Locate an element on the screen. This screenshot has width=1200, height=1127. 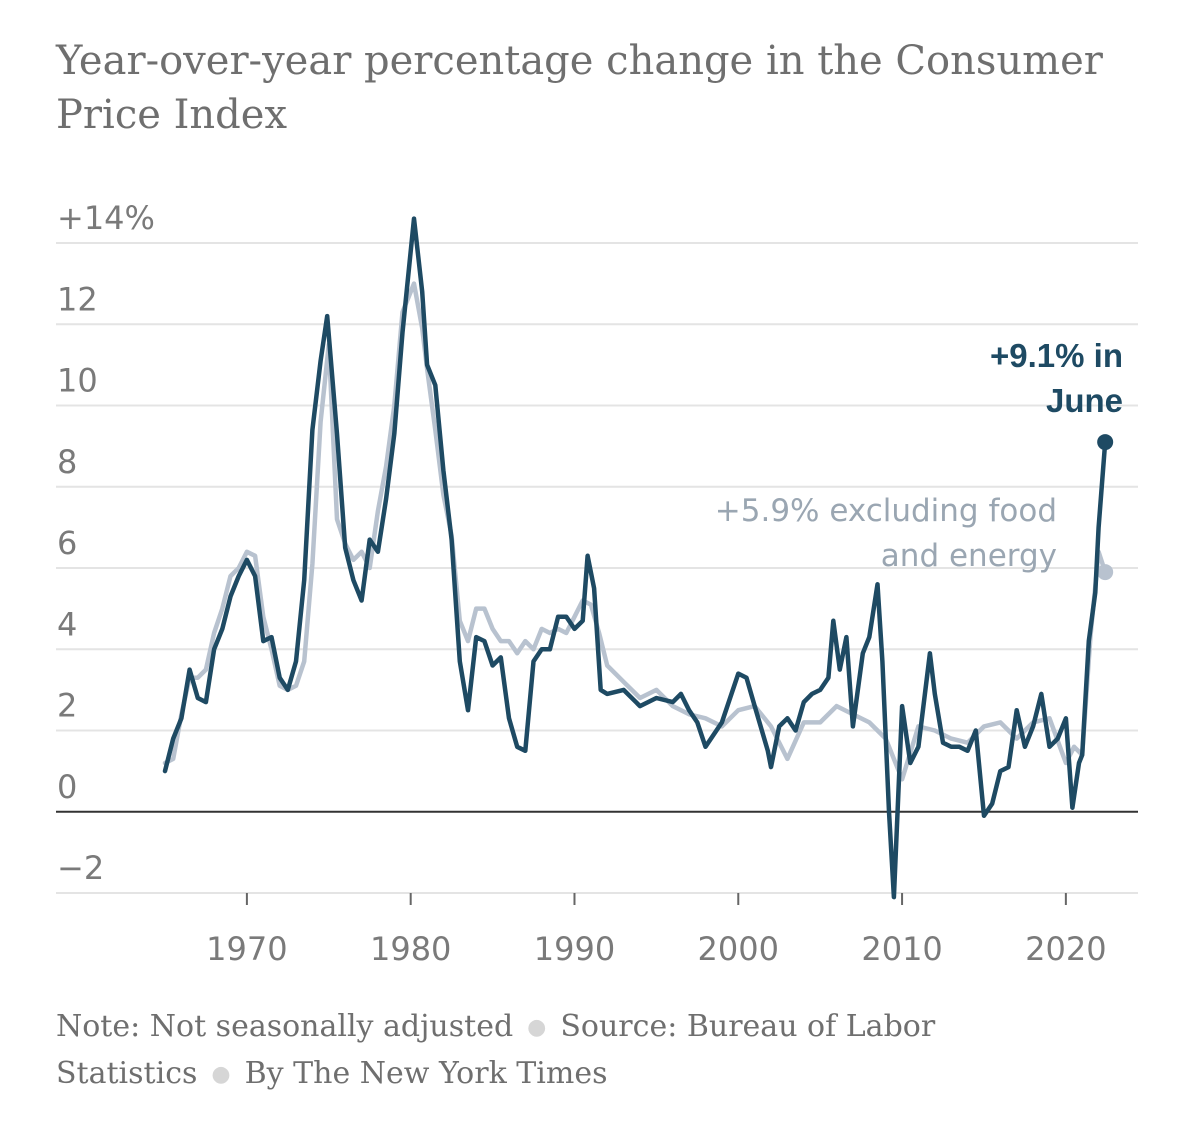
x-tick-label: 1980 is located at coordinates (410, 949).